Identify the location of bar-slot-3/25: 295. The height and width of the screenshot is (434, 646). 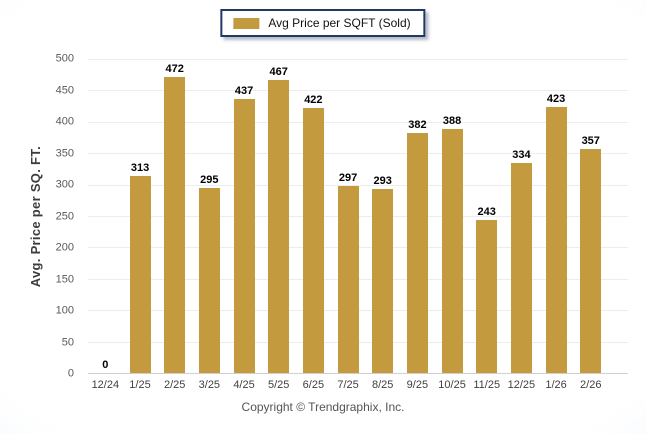
(209, 216).